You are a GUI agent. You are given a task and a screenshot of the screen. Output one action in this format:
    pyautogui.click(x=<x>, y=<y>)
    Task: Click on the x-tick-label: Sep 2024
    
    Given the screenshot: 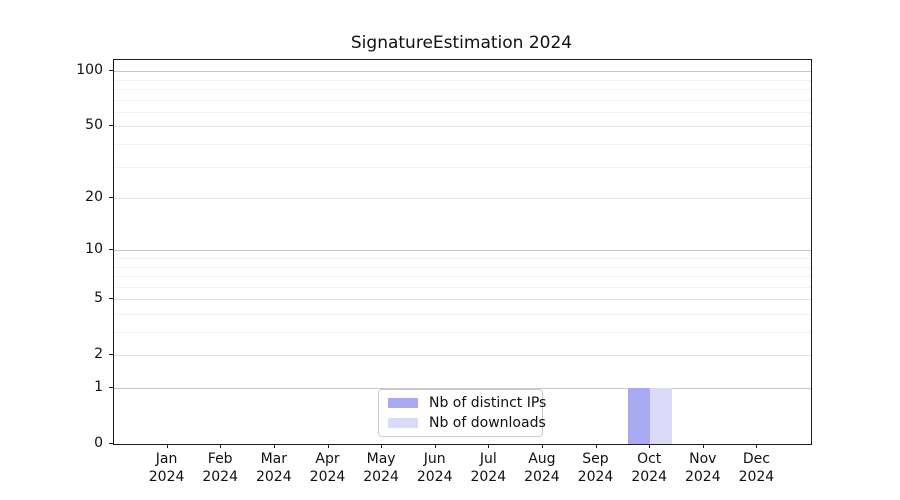 What is the action you would take?
    pyautogui.click(x=595, y=468)
    